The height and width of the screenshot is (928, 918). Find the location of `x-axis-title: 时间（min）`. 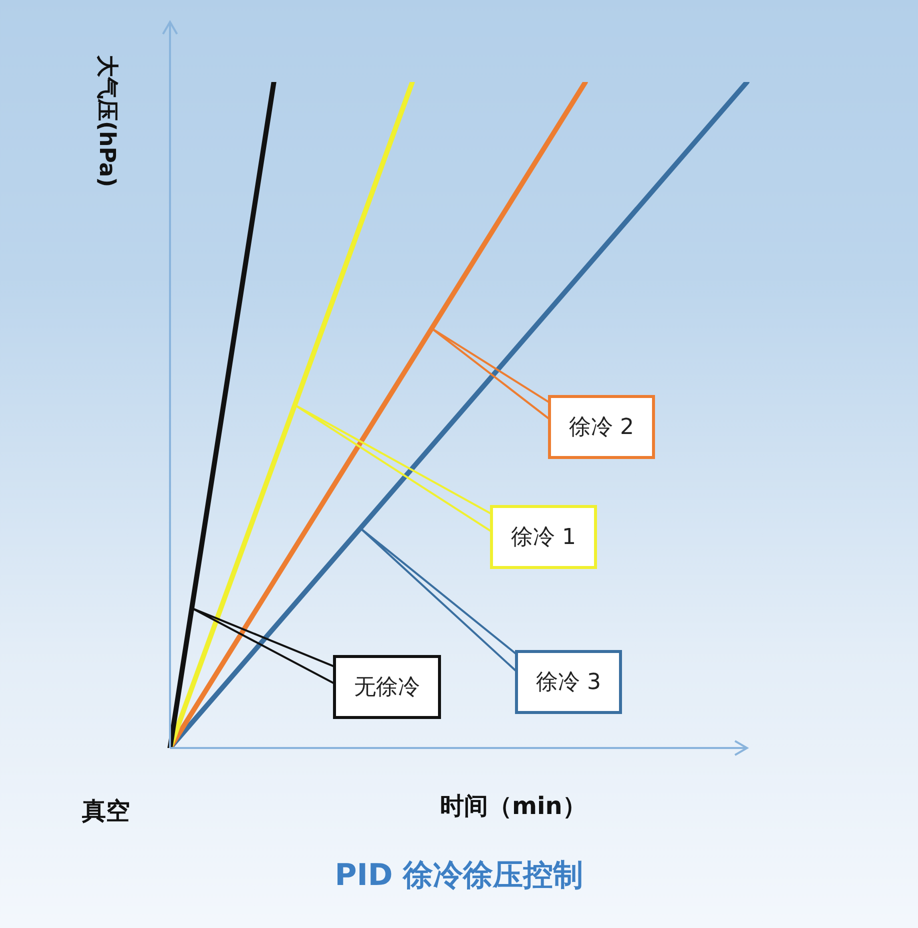

x-axis-title: 时间（min） is located at coordinates (513, 806).